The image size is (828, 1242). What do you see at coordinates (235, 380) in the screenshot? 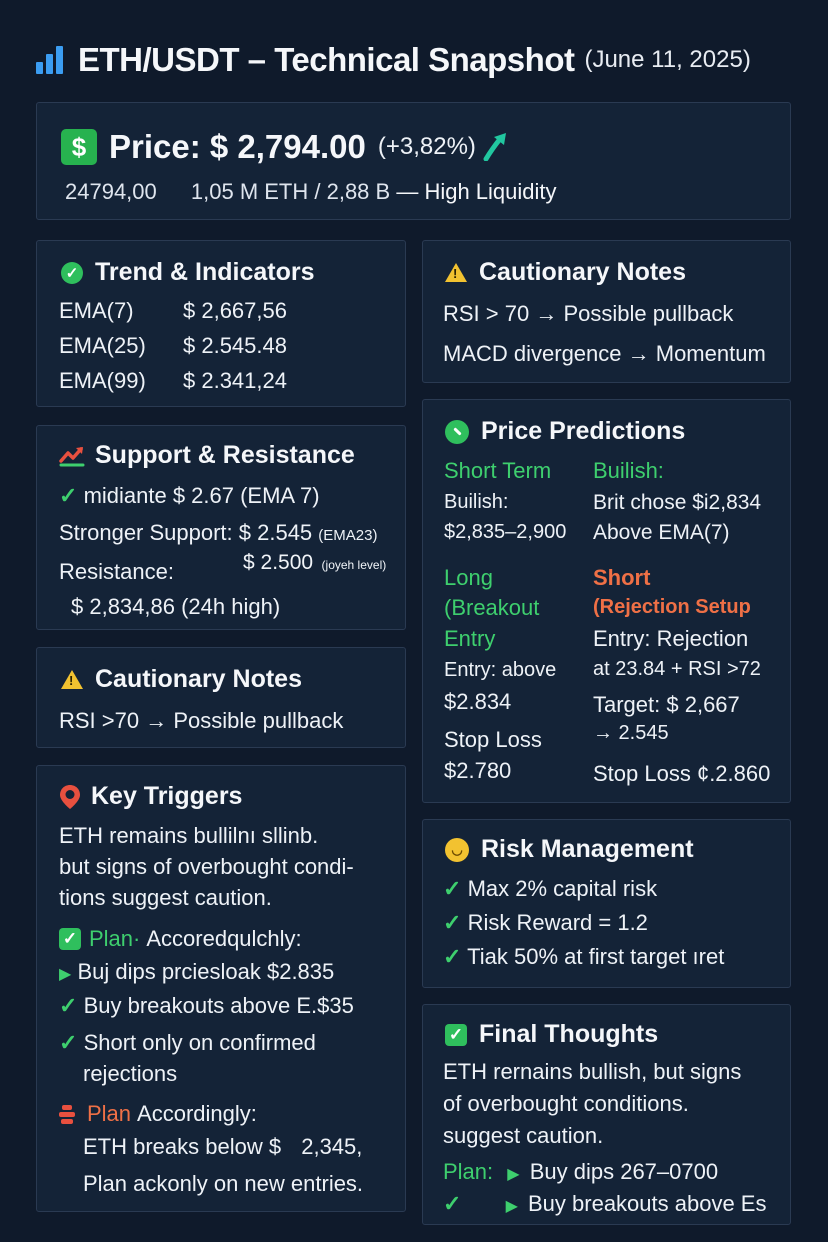
I see `ema-value: $ 2.341,24` at bounding box center [235, 380].